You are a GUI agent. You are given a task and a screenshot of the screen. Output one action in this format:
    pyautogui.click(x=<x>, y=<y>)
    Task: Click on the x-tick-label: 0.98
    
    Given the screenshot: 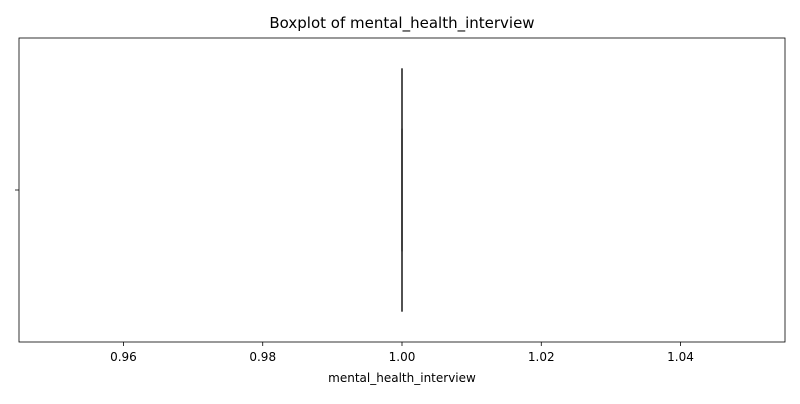 What is the action you would take?
    pyautogui.click(x=262, y=357)
    